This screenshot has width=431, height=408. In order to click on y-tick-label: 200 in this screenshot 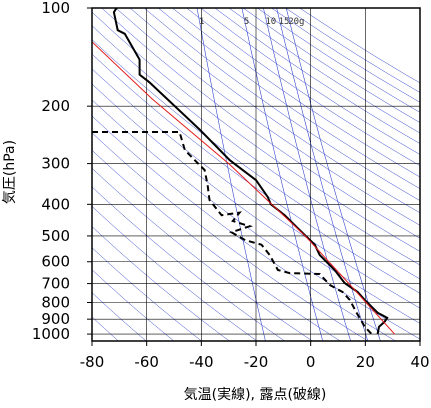, I will do `click(55, 106)`.